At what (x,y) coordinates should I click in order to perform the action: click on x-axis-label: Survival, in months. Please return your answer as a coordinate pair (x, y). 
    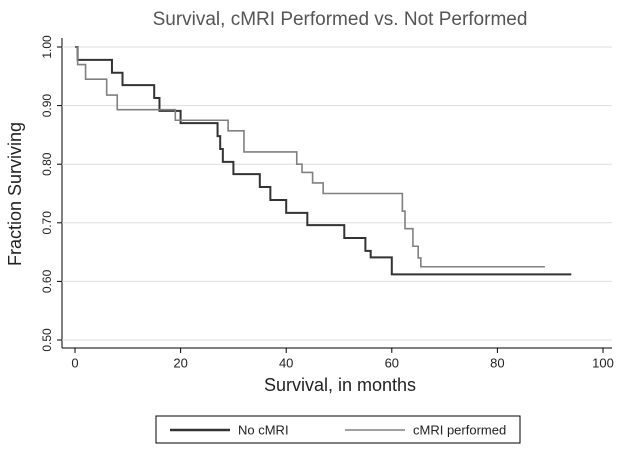
    Looking at the image, I should click on (340, 385).